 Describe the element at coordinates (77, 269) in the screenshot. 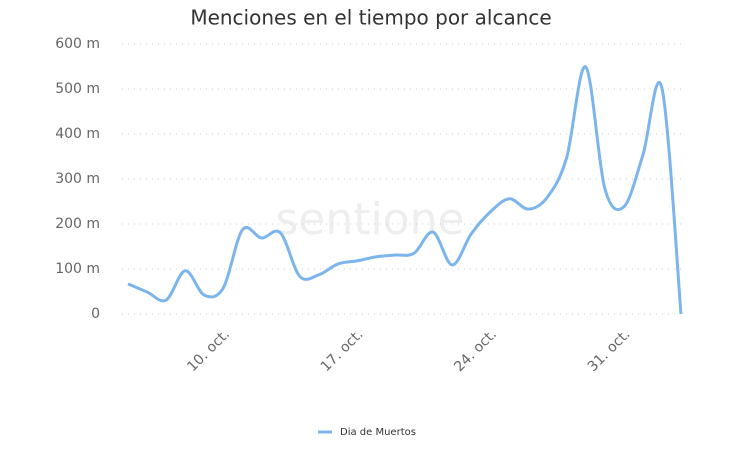

I see `y-tick-label: 100 m` at that location.